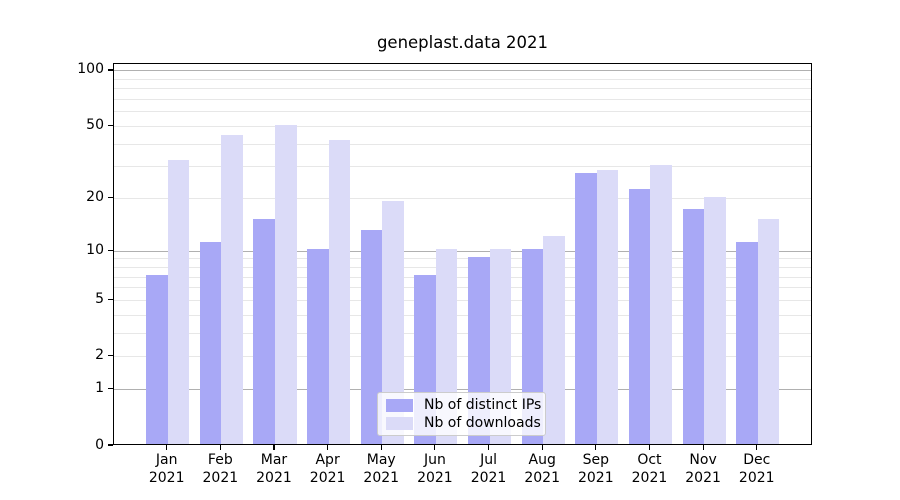  I want to click on x-tick-label-nov: Nov 2021, so click(703, 469).